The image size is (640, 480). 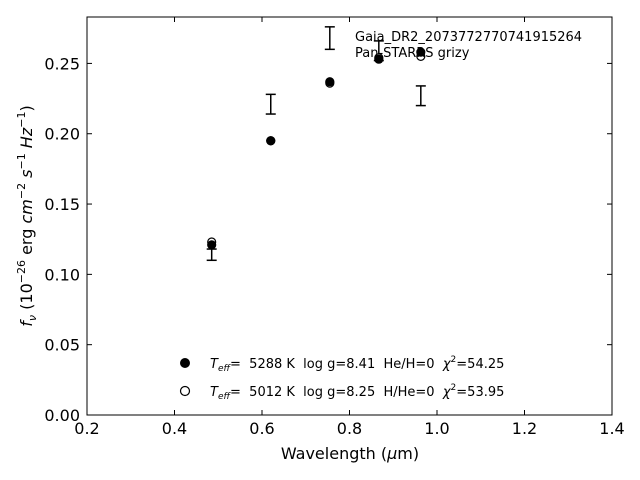 I want to click on y-tick-label: 0.15, so click(x=62, y=204).